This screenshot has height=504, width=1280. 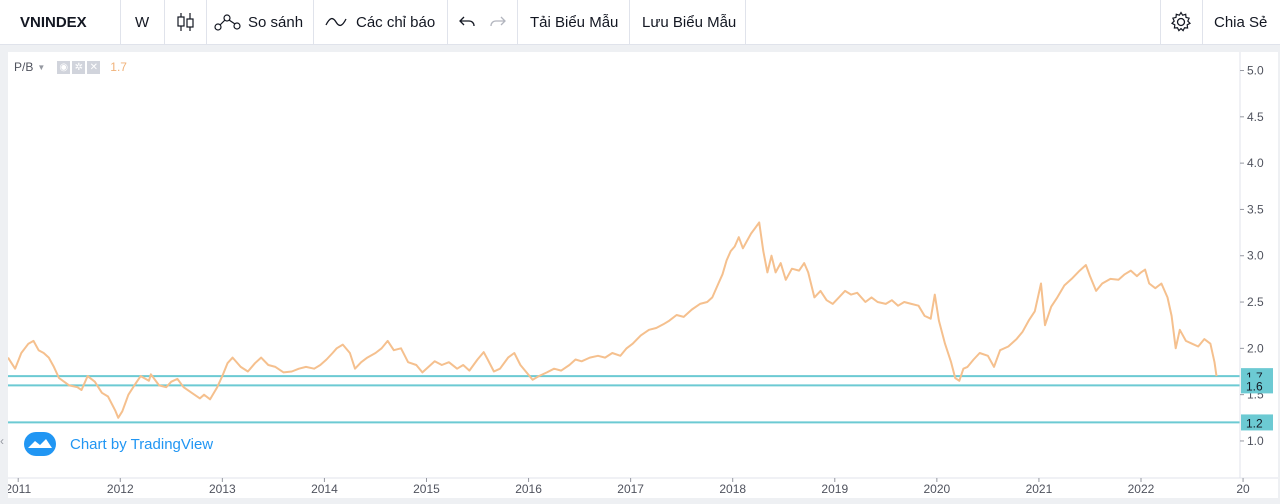 What do you see at coordinates (732, 489) in the screenshot?
I see `x-tick-label-7: 2018` at bounding box center [732, 489].